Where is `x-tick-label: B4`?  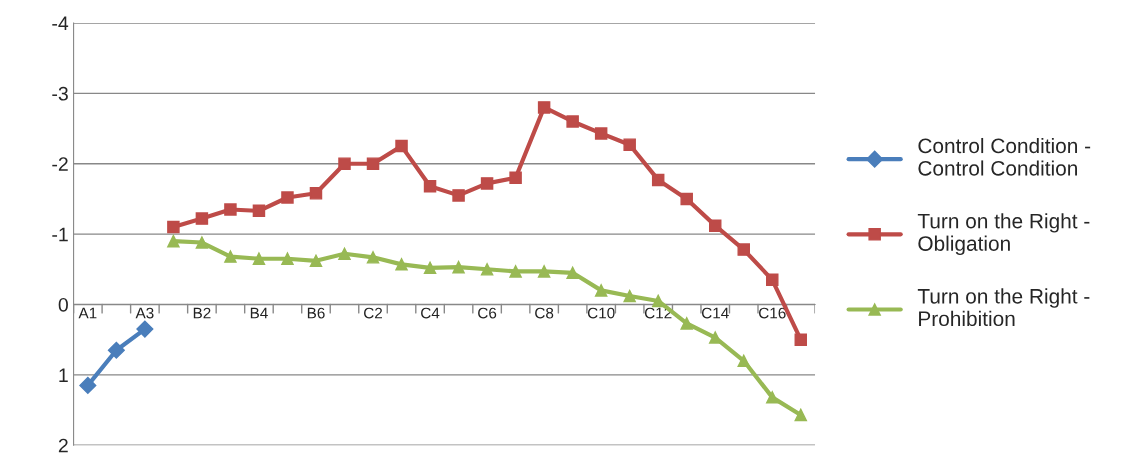 x-tick-label: B4 is located at coordinates (259, 313).